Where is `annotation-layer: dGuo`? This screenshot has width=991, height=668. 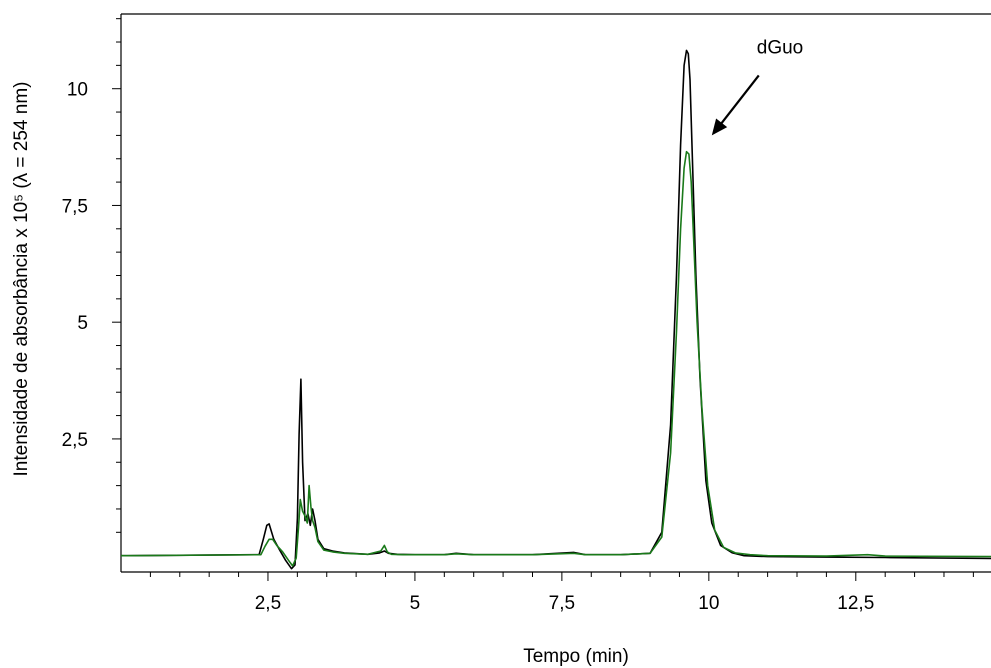
annotation-layer: dGuo is located at coordinates (757, 86).